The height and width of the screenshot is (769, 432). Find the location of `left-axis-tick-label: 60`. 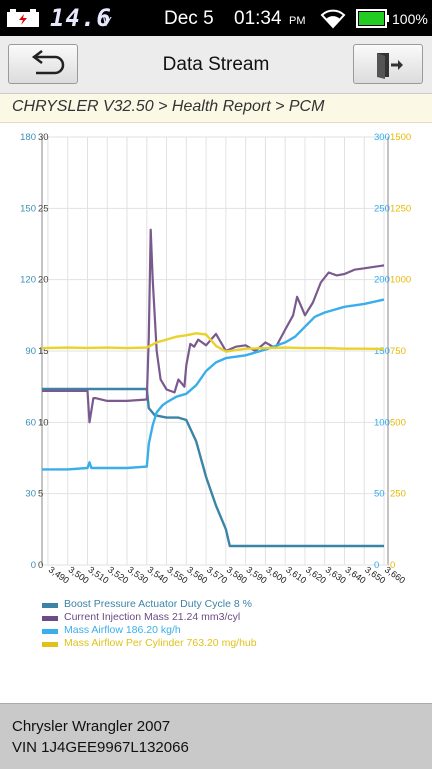

left-axis-tick-label: 60 is located at coordinates (30, 422).